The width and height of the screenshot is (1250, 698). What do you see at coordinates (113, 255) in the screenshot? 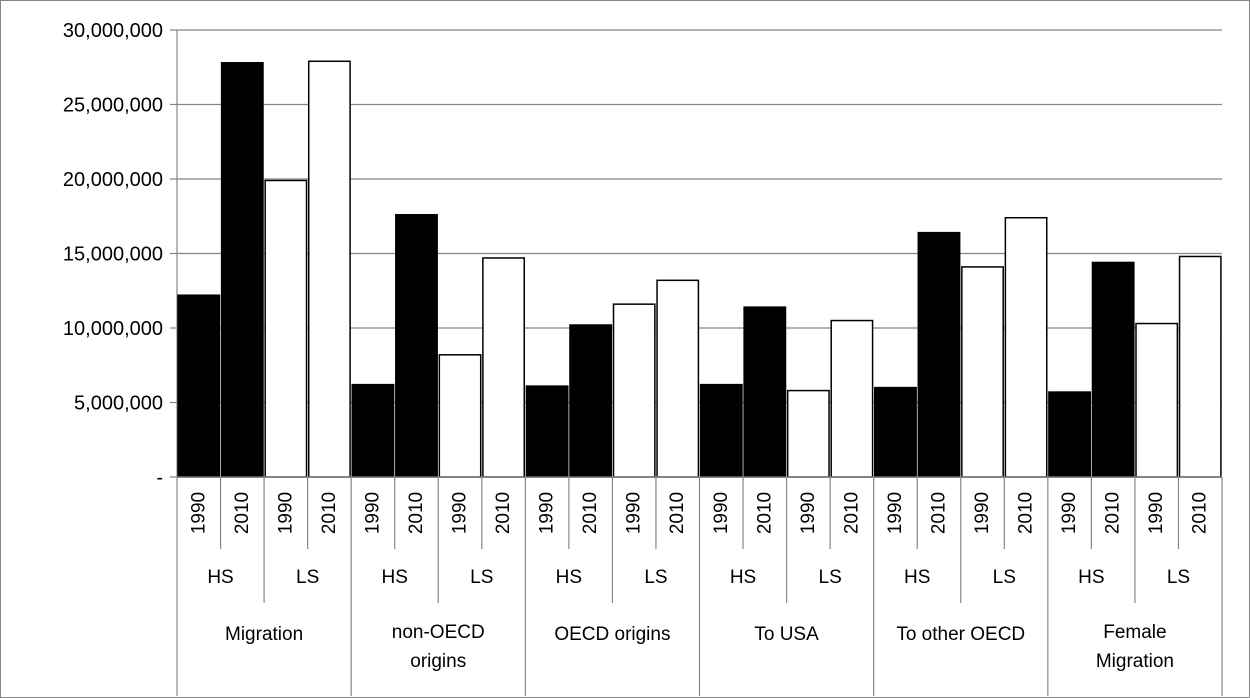
I see `y-tick-label: 15,000,000` at bounding box center [113, 255].